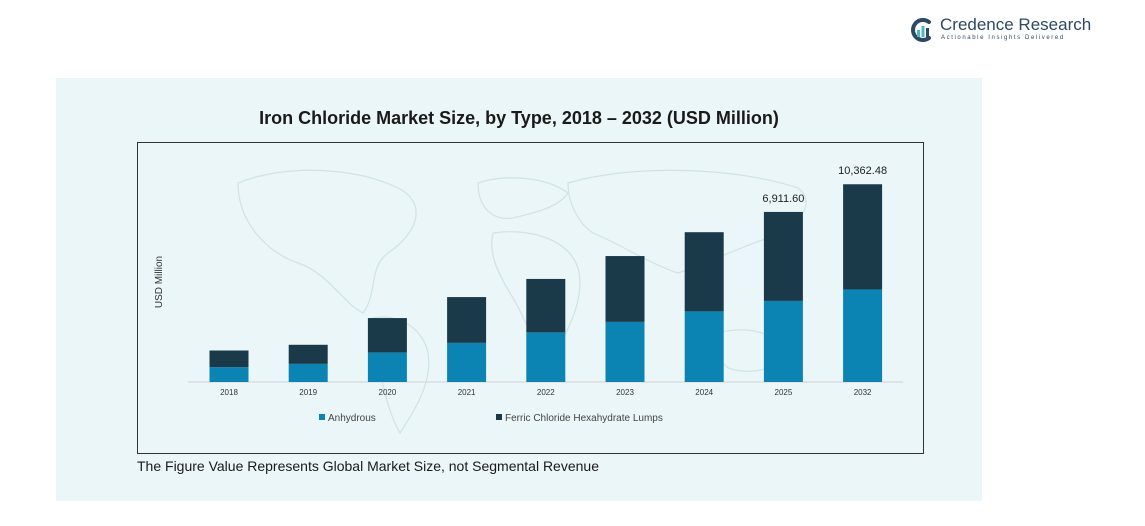 The image size is (1145, 526). I want to click on legend-item-ferric-chloride-hexahydrate-lumps: Ferric Chloride Hexahydrate Lumps, so click(579, 418).